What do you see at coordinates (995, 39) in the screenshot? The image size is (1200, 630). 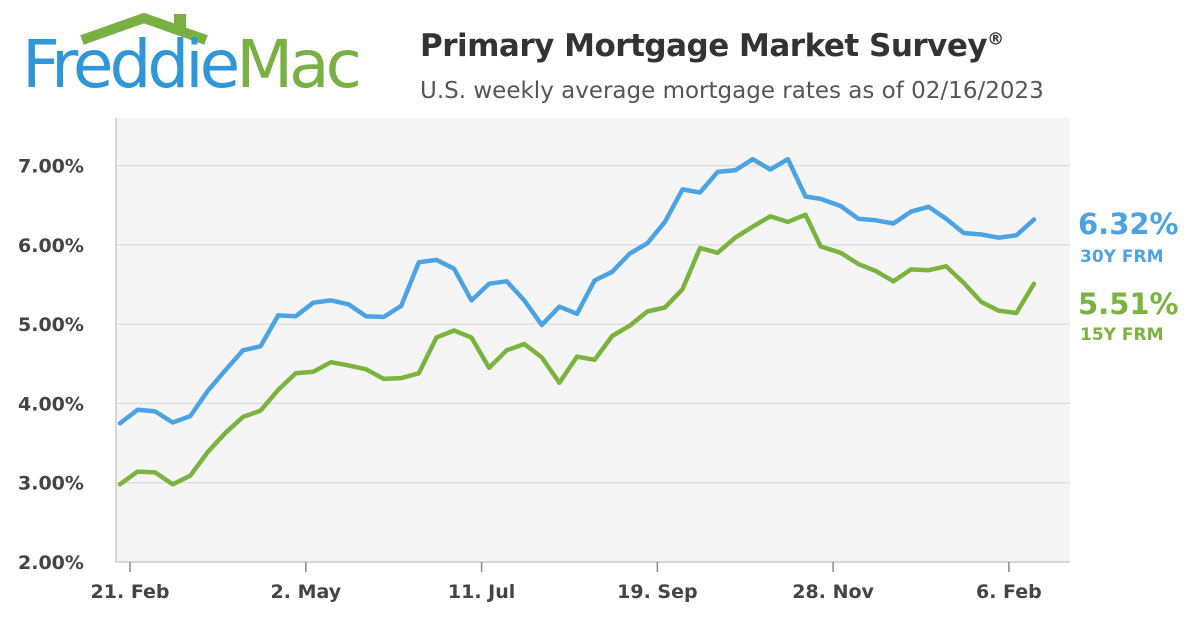 I see `registered-mark: ®` at bounding box center [995, 39].